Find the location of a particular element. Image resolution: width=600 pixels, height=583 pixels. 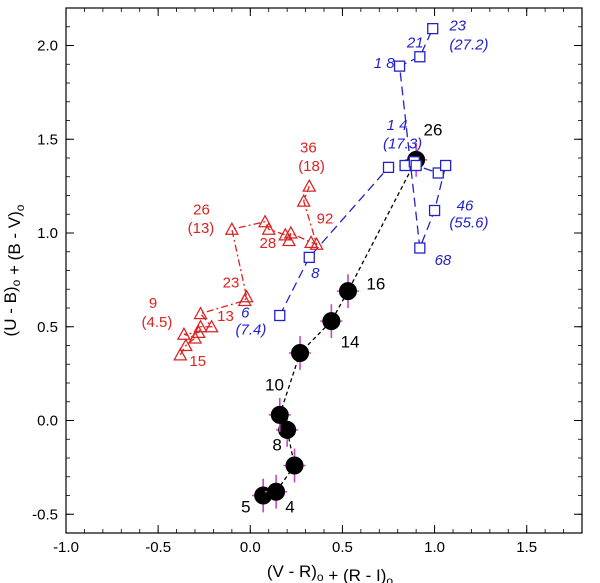

y-tick-label: -0.5 is located at coordinates (45, 514).